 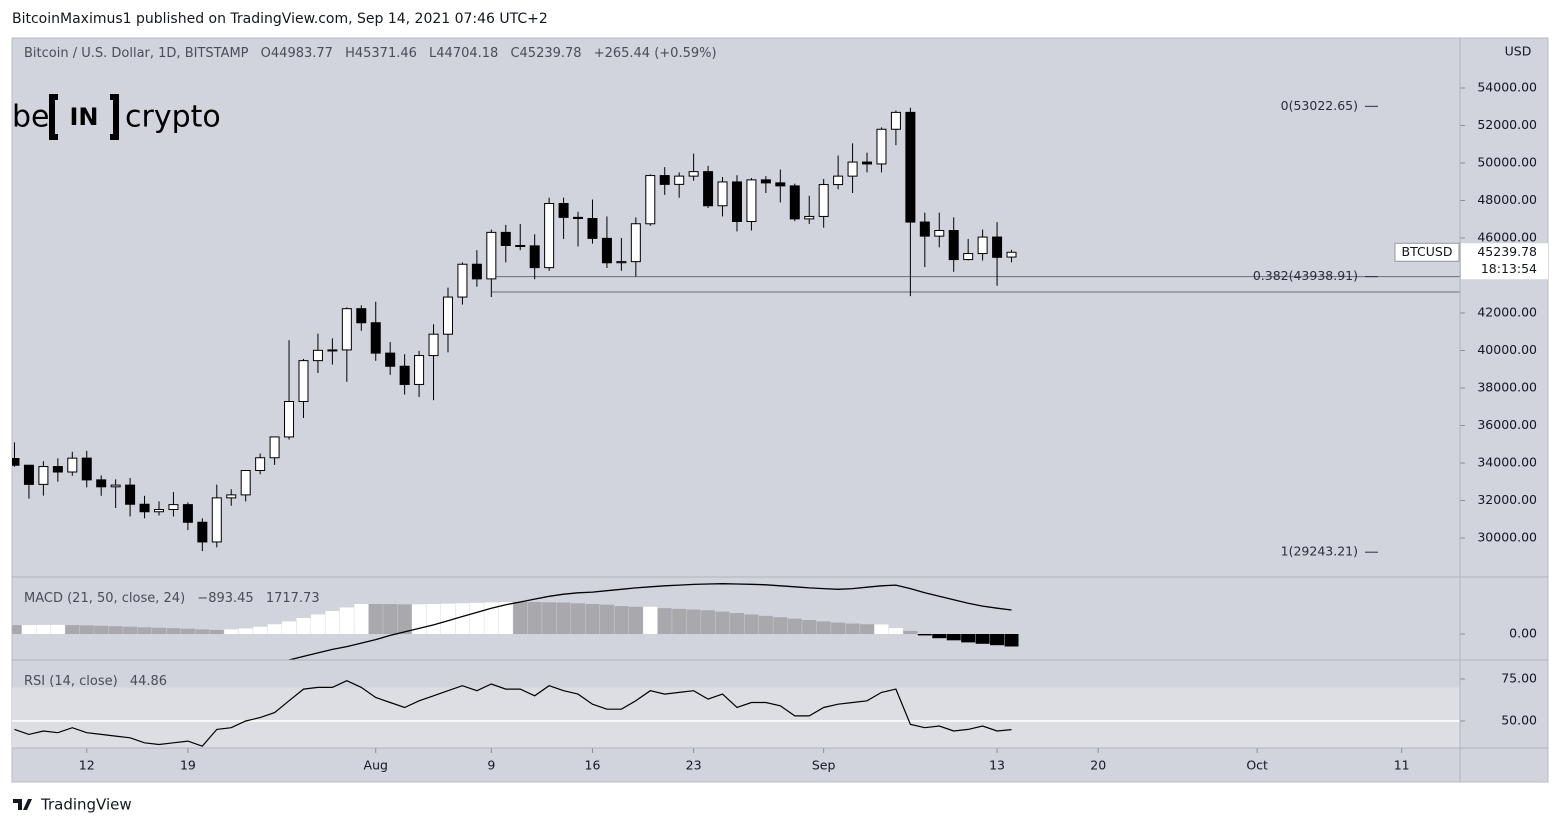 What do you see at coordinates (1504, 261) in the screenshot?
I see `price-tag-box` at bounding box center [1504, 261].